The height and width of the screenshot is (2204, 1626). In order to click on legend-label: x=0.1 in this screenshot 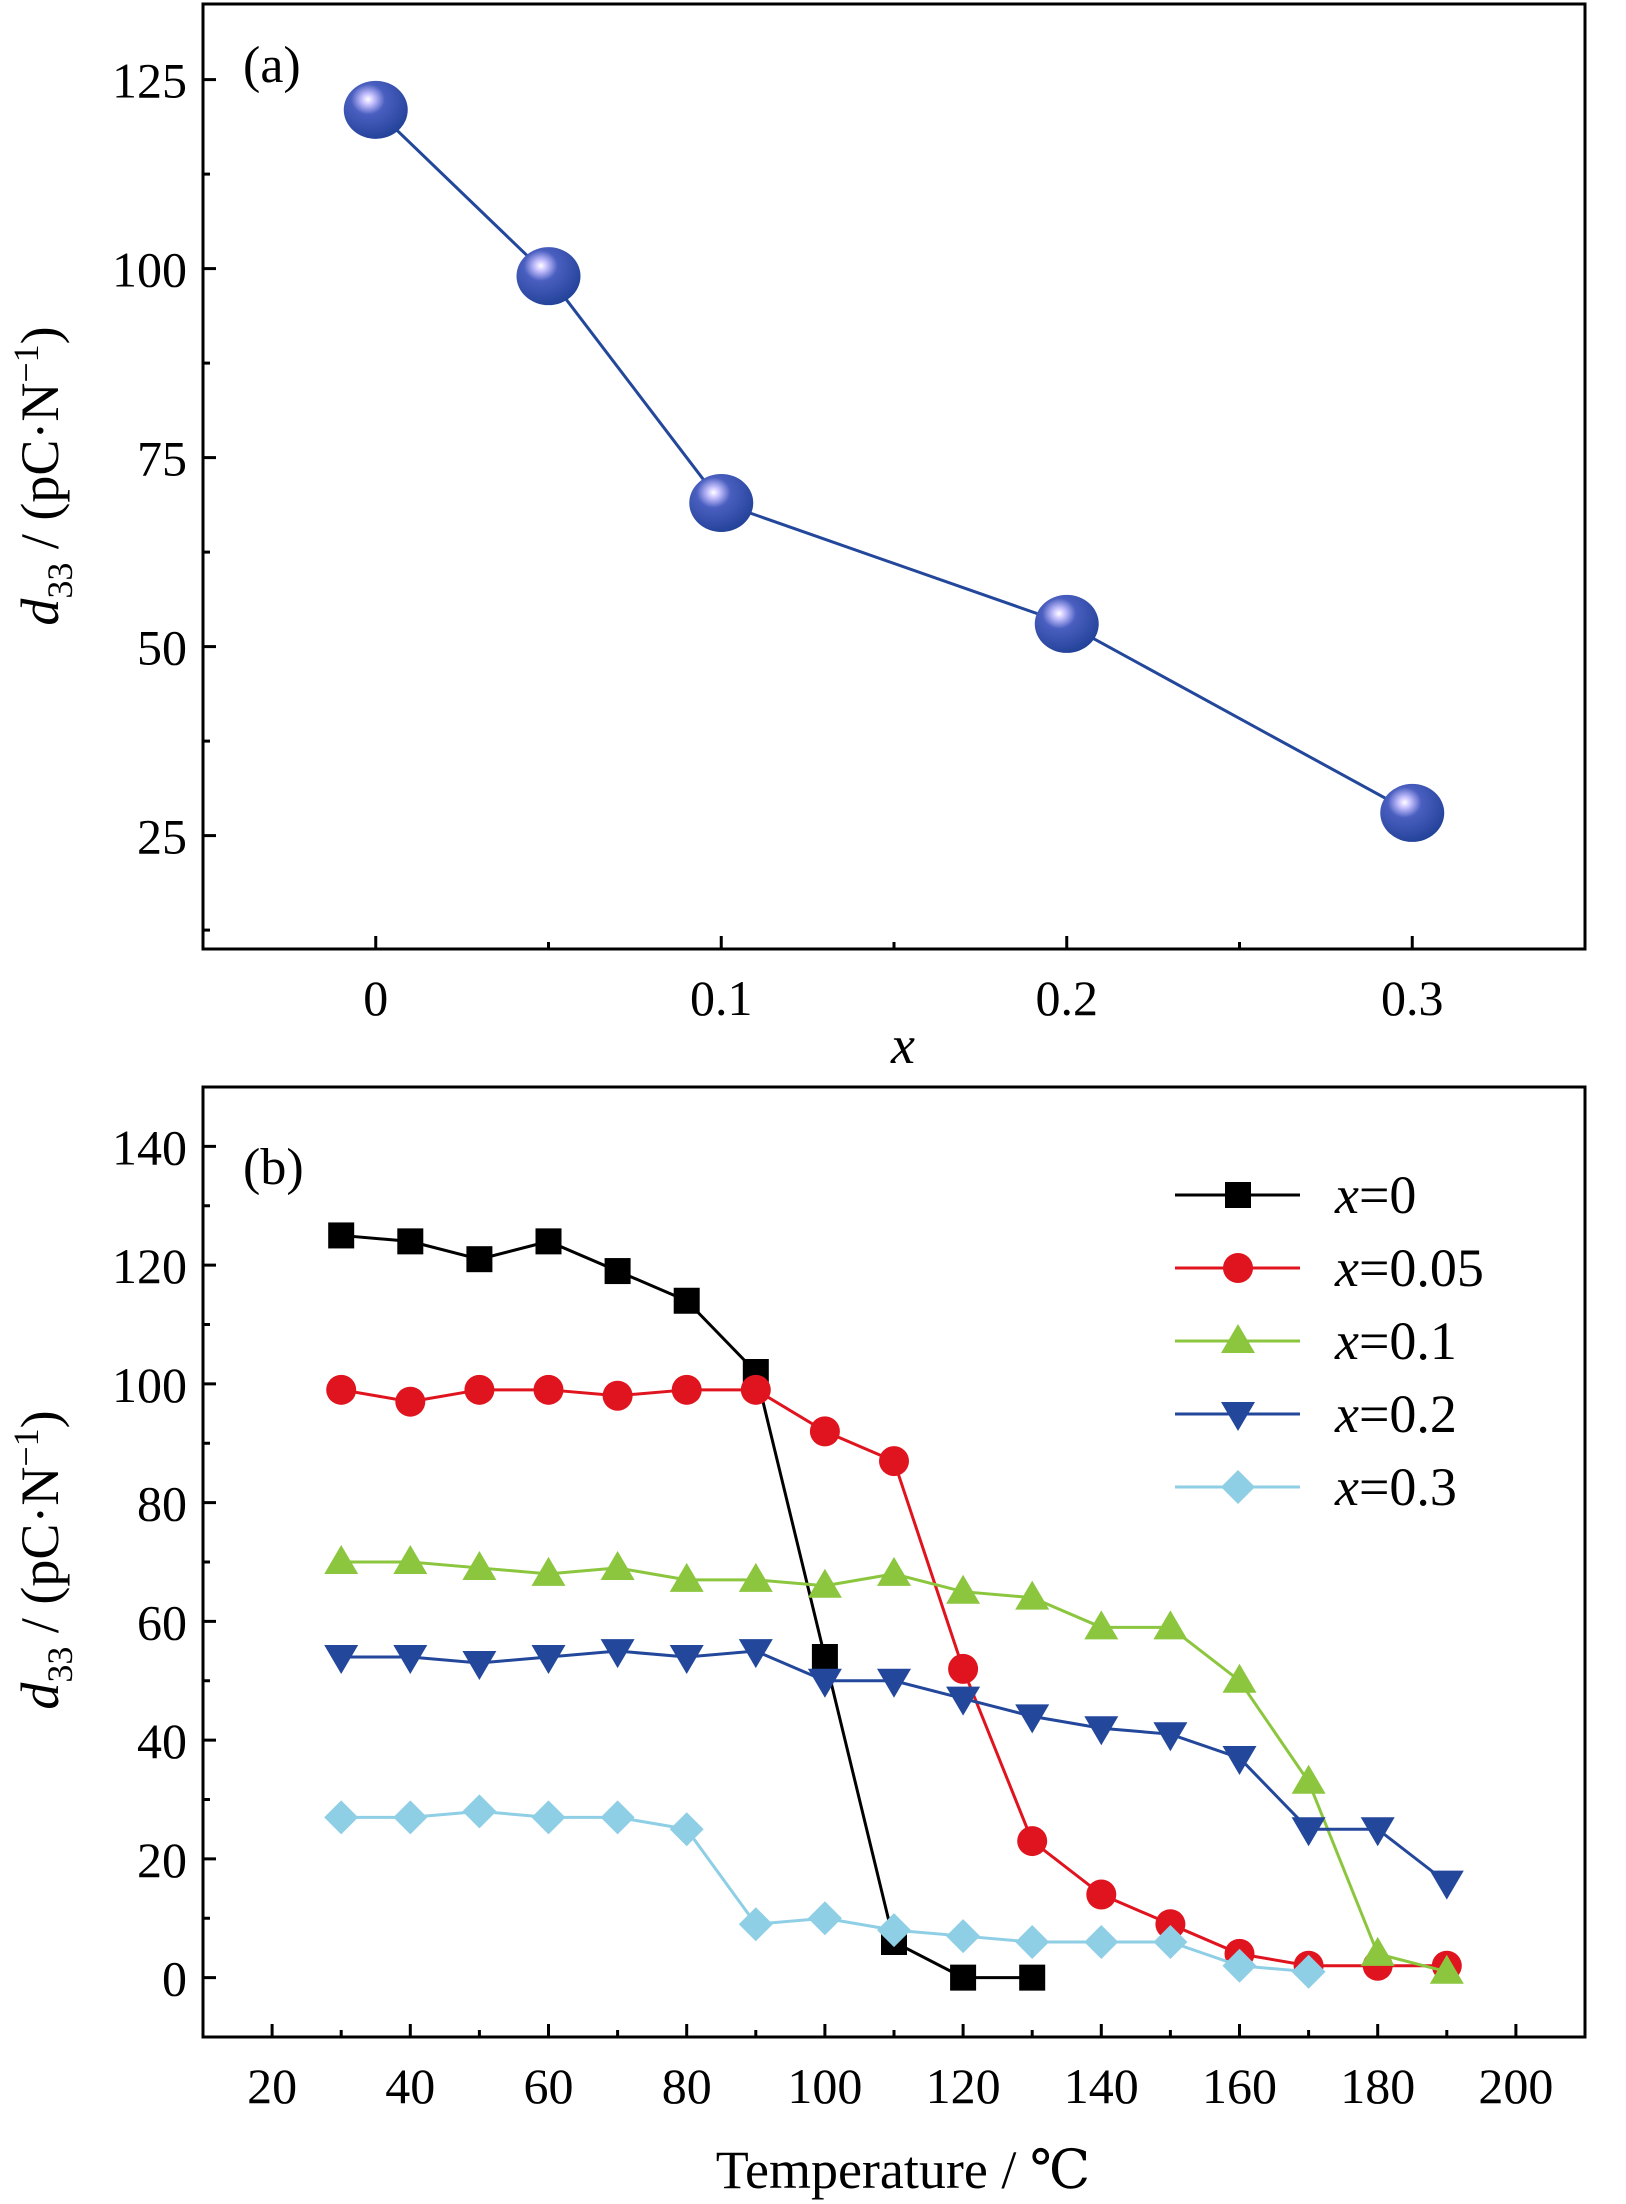, I will do `click(1395, 1341)`.